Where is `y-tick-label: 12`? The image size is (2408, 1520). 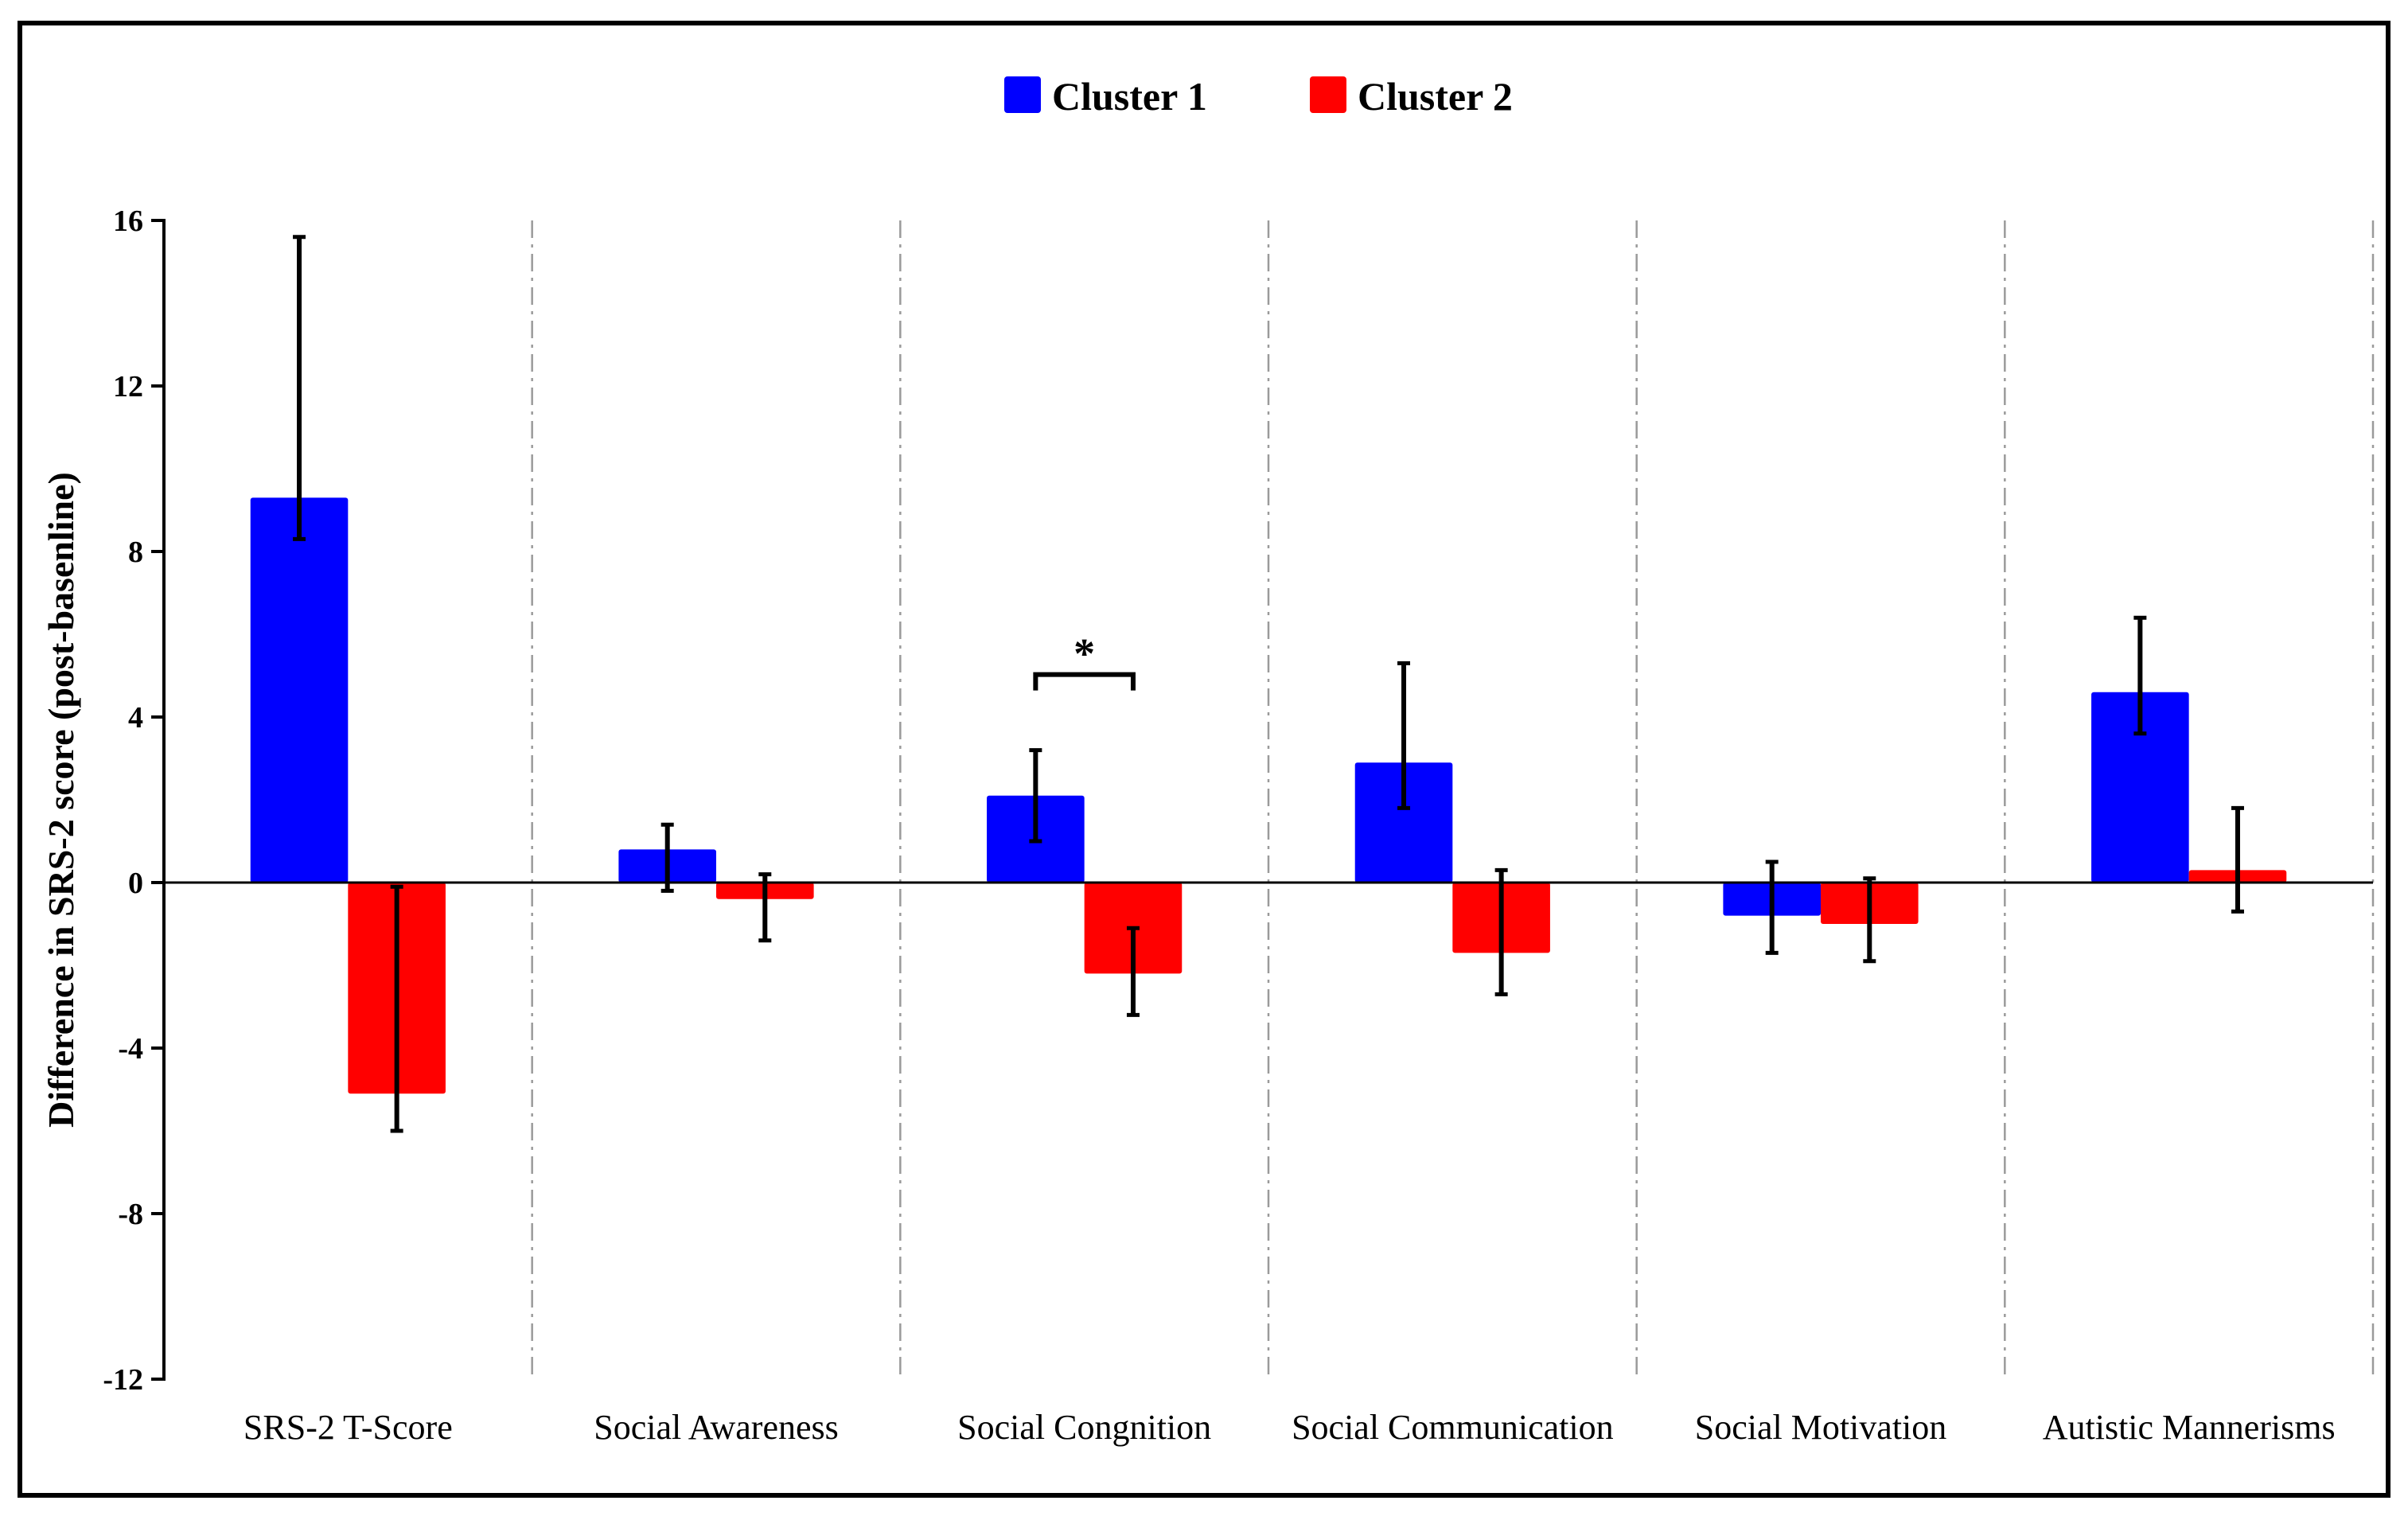 y-tick-label: 12 is located at coordinates (128, 386).